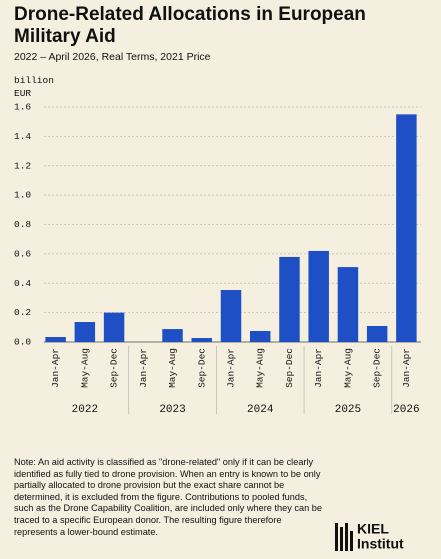 This screenshot has width=441, height=559. Describe the element at coordinates (172, 410) in the screenshot. I see `group-label: 2023` at that location.